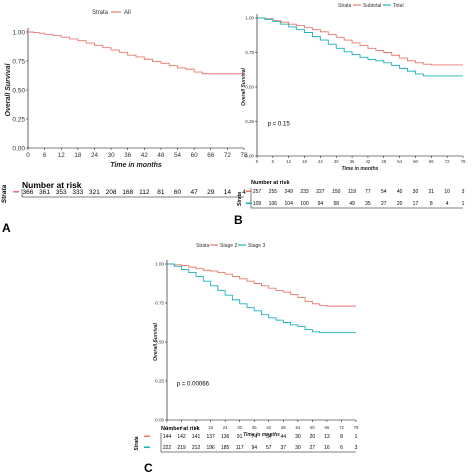 This screenshot has width=474, height=474. Describe the element at coordinates (304, 192) in the screenshot. I see `panel-b-risk-value-0-3: 233` at that location.